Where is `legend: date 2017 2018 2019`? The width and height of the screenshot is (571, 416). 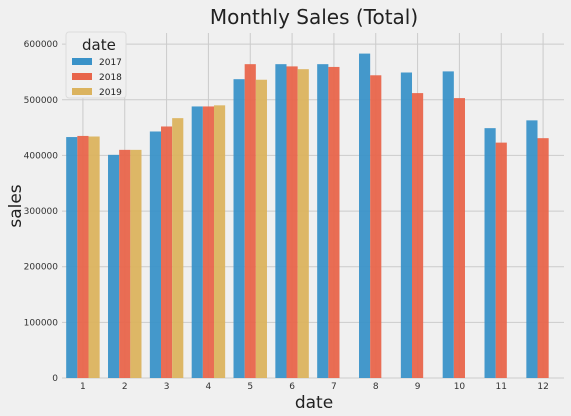
legend: date 2017 2018 2019 is located at coordinates (96, 65).